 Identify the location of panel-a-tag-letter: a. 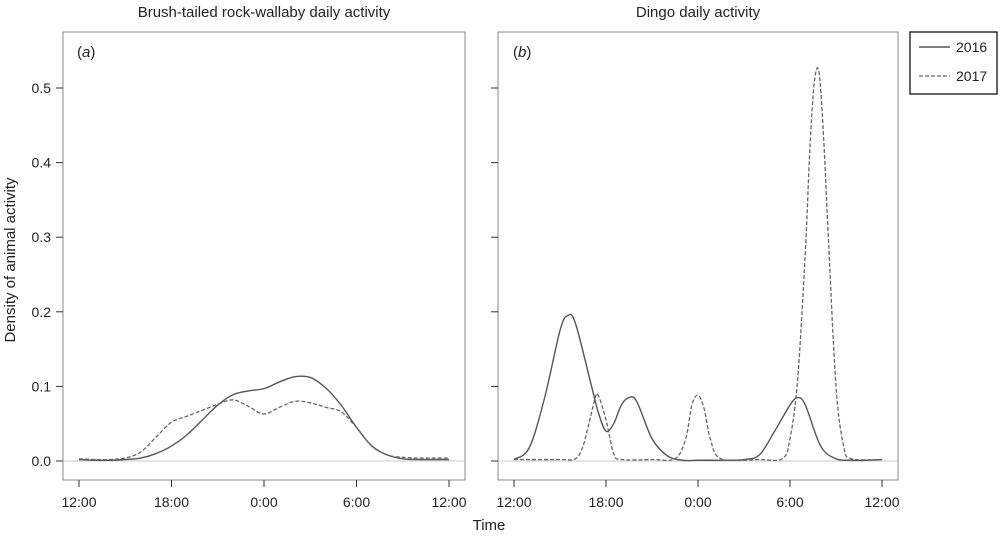
(86, 52).